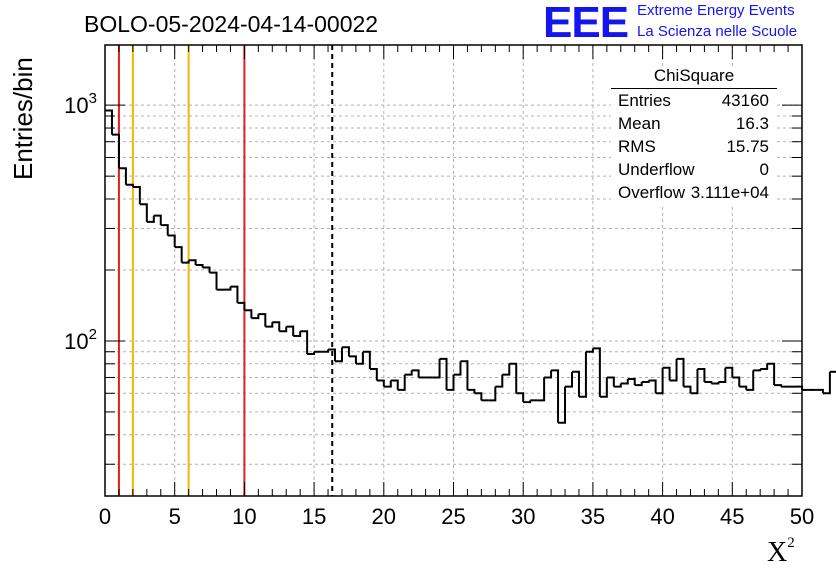 Image resolution: width=836 pixels, height=572 pixels. What do you see at coordinates (593, 516) in the screenshot?
I see `x-tick-label: 35` at bounding box center [593, 516].